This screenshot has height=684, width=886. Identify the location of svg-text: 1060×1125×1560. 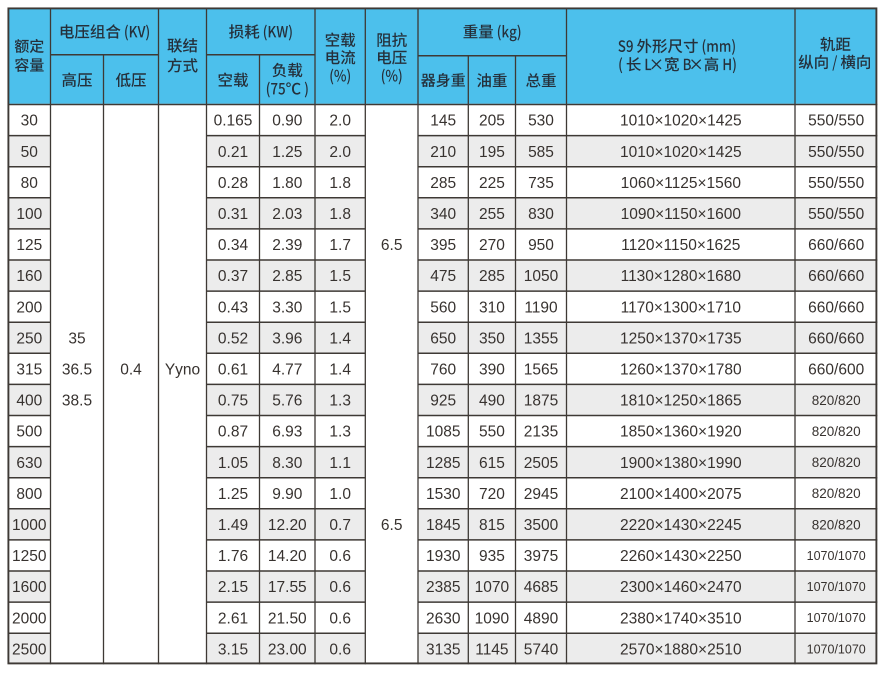
(681, 183).